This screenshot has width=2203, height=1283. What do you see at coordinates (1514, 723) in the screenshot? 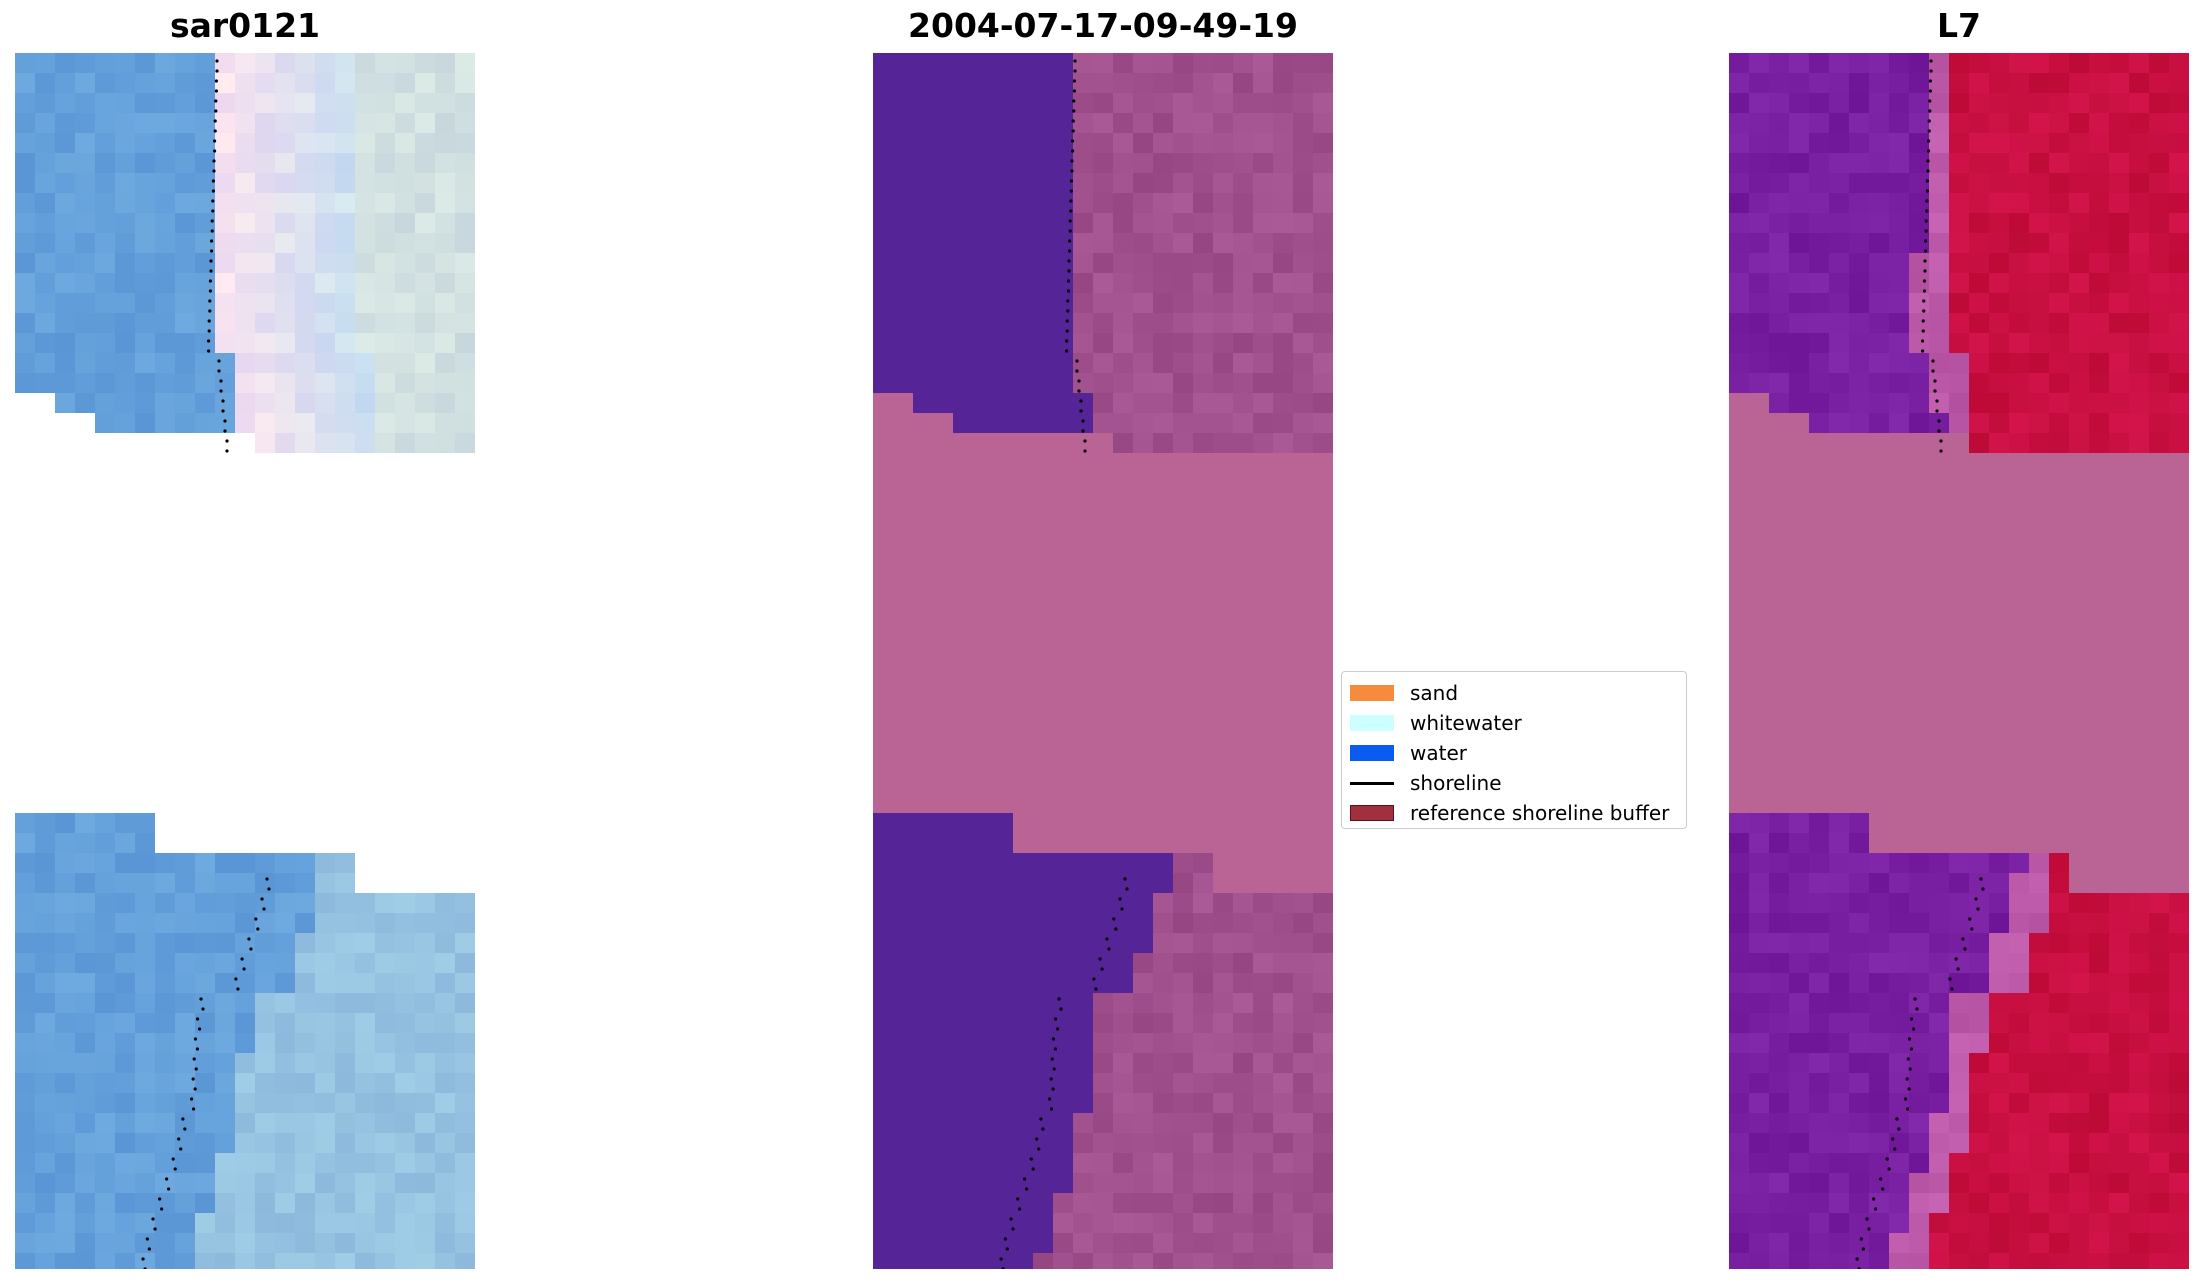
I see `legend-item-whitewater: whitewater` at bounding box center [1514, 723].